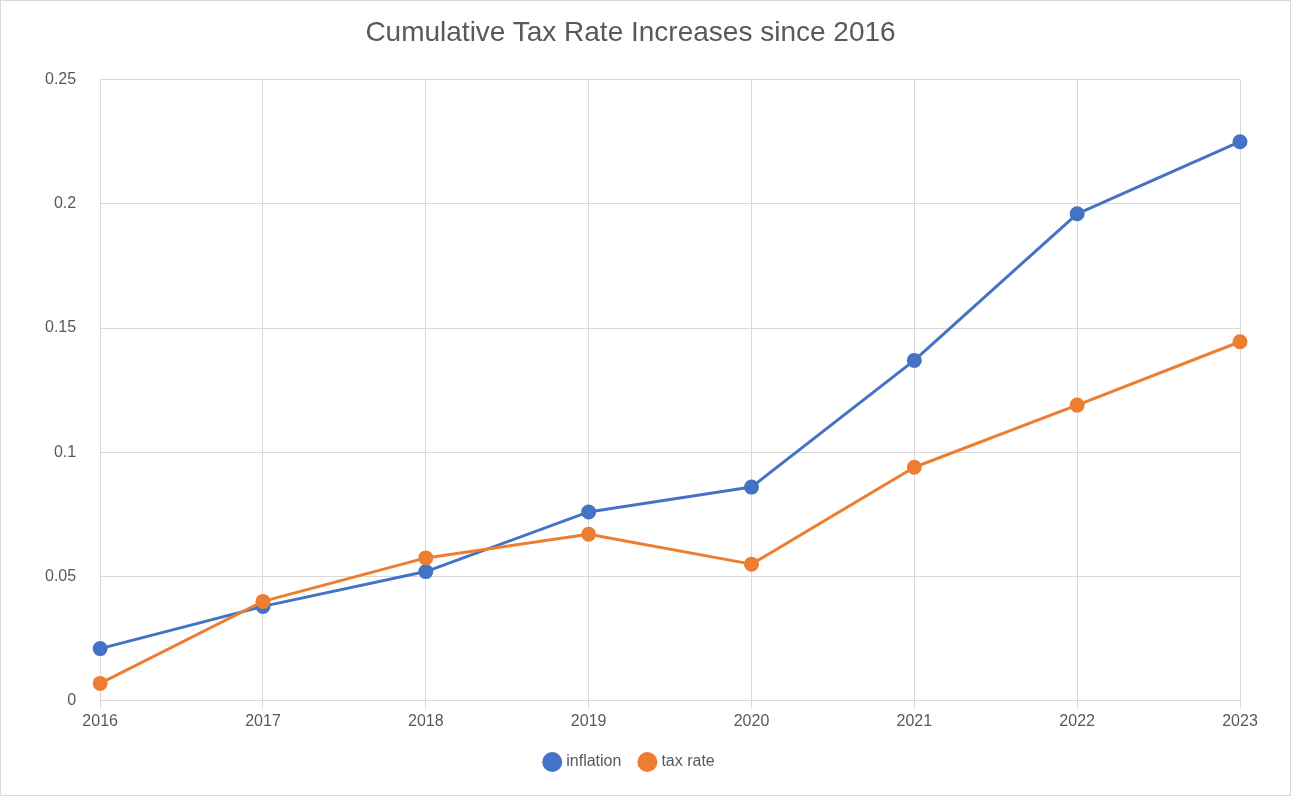  What do you see at coordinates (65, 203) in the screenshot?
I see `y-tick-label: 0.2` at bounding box center [65, 203].